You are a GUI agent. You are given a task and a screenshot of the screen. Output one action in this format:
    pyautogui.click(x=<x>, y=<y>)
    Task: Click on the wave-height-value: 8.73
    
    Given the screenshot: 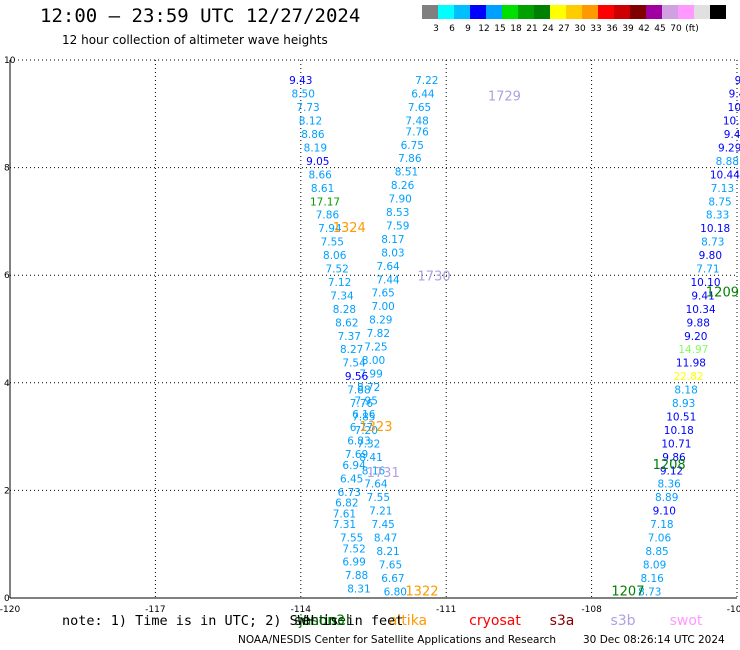 What is the action you would take?
    pyautogui.click(x=712, y=243)
    